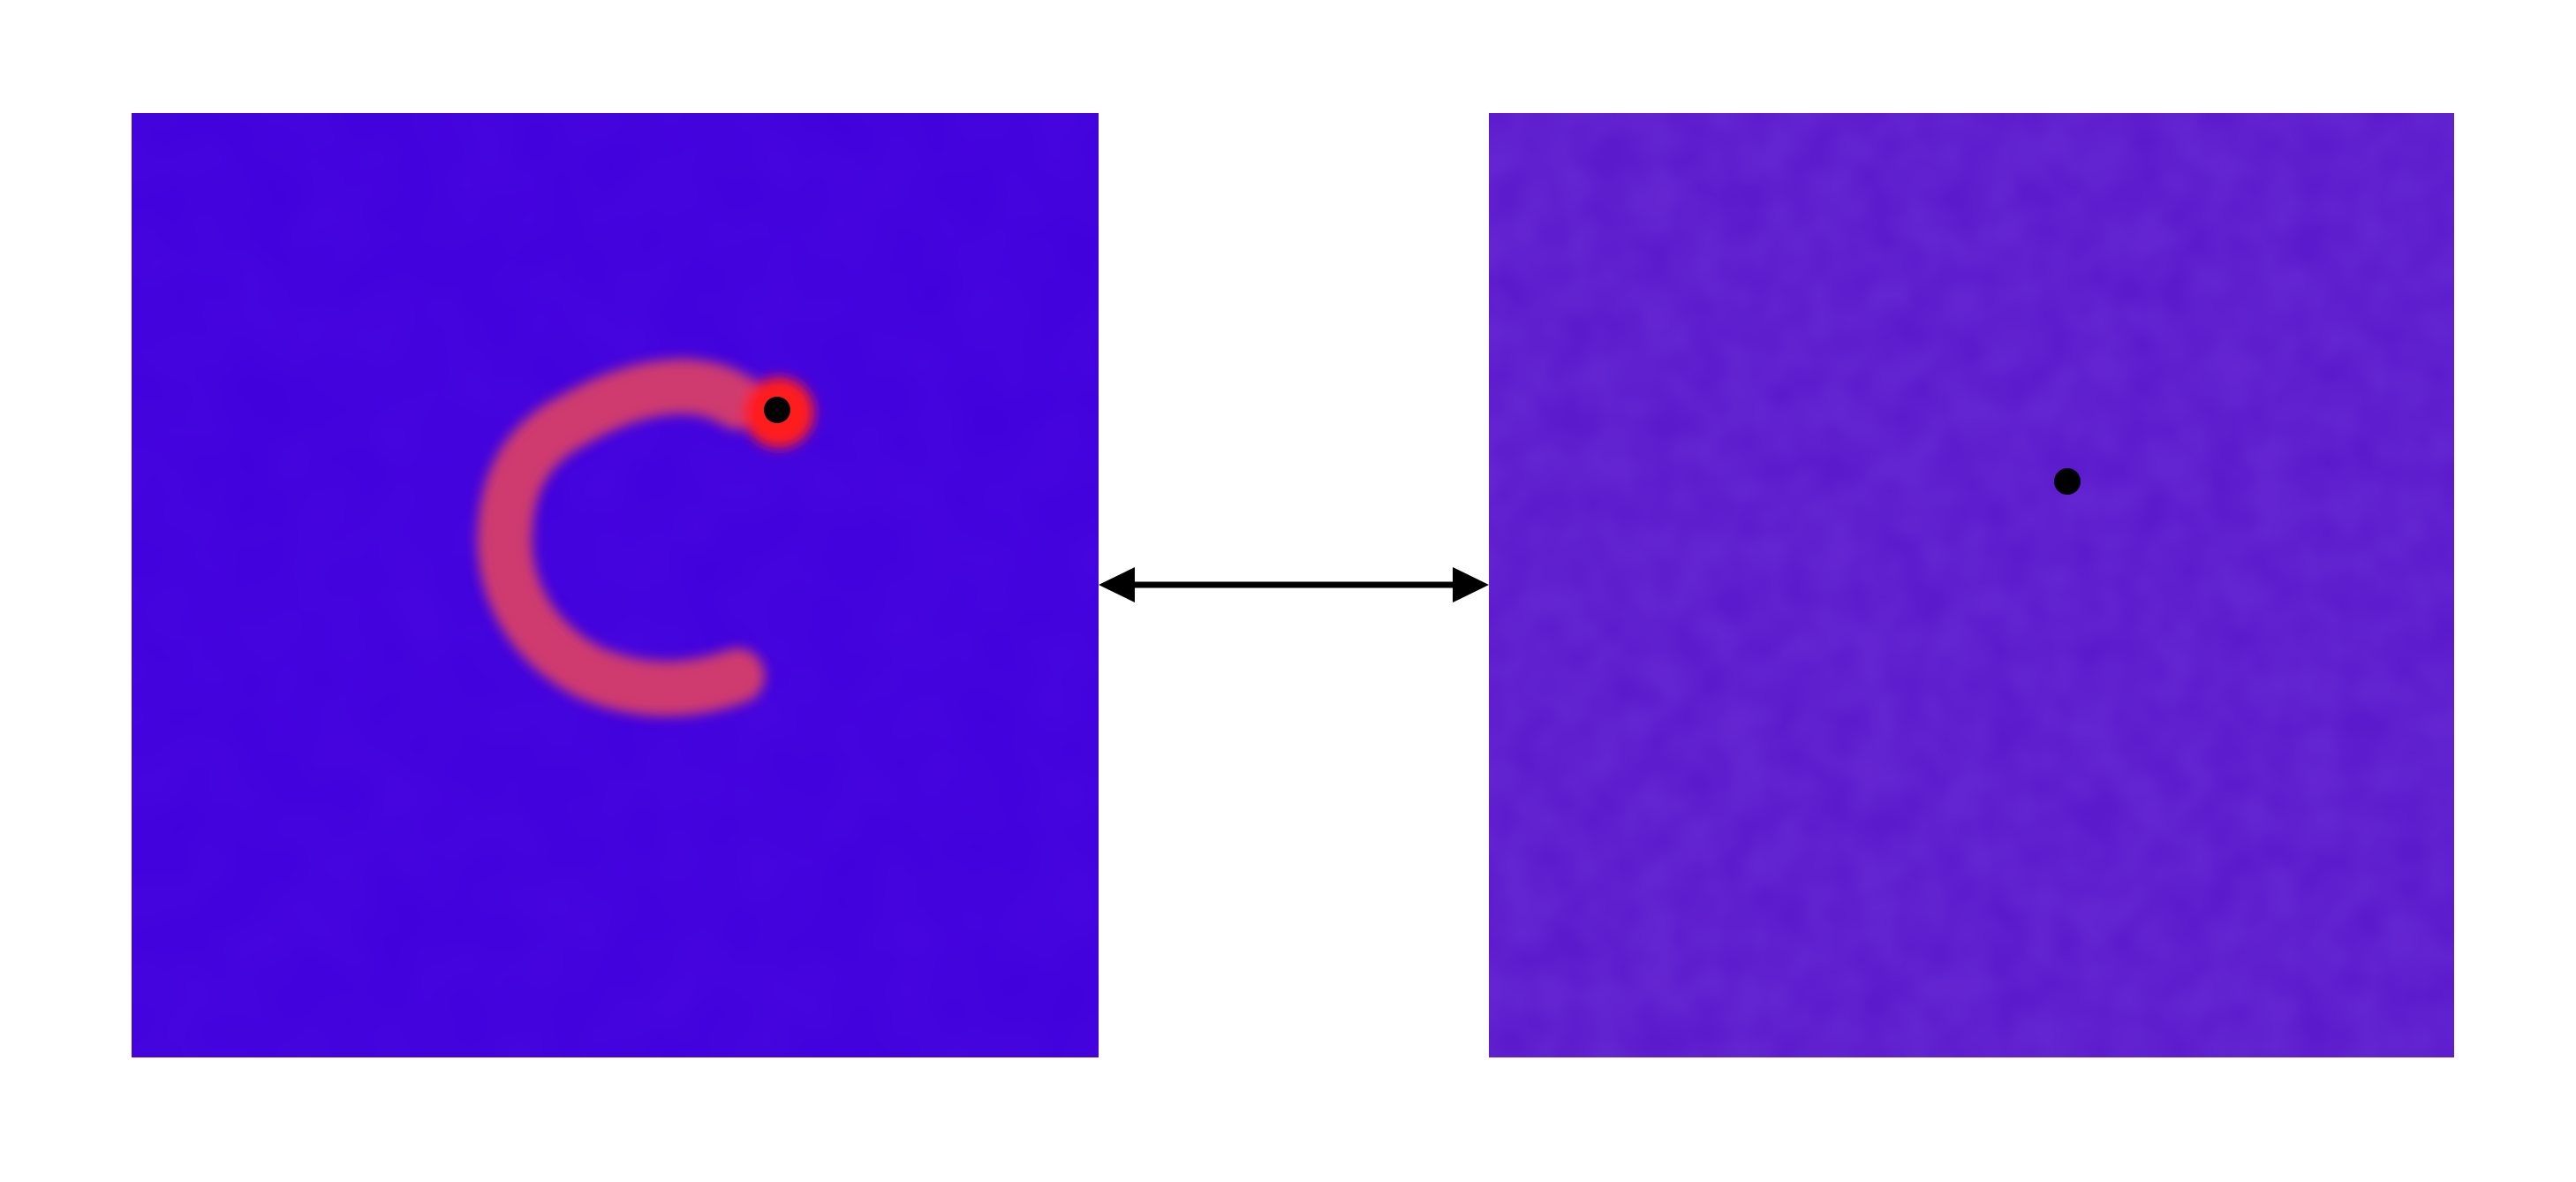  I want to click on left-marker-dot, so click(777, 410).